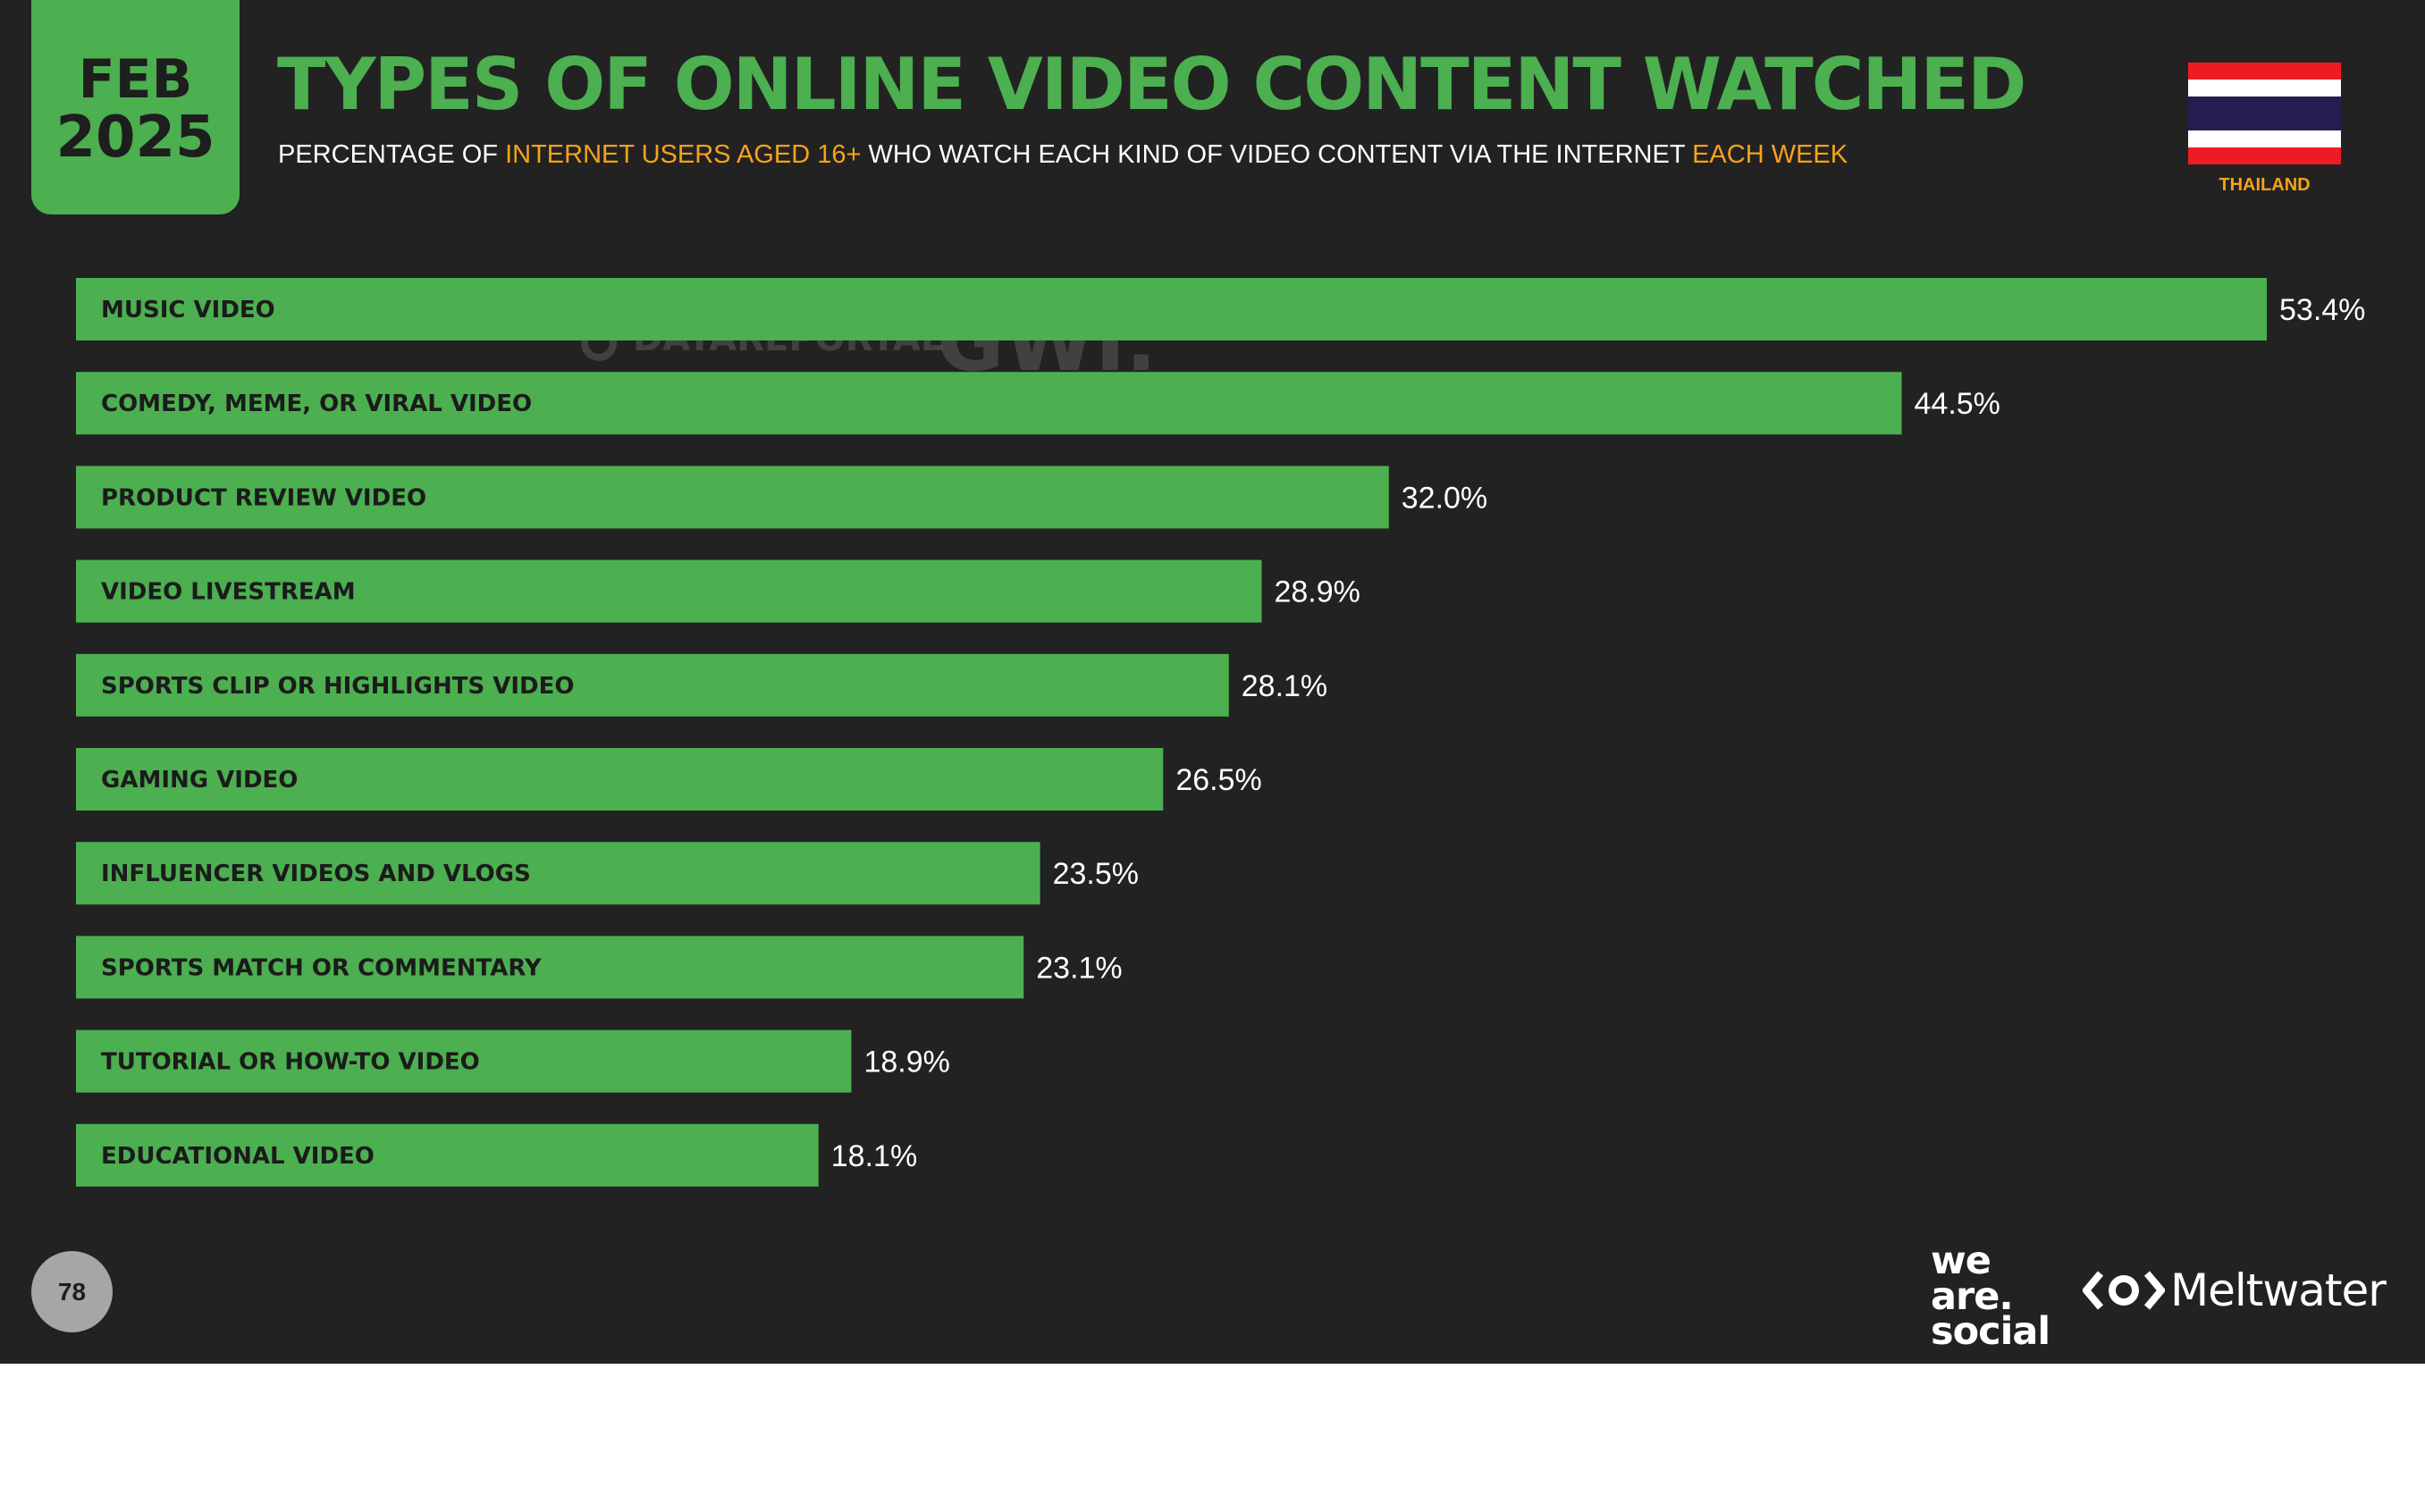 The image size is (2425, 1512). I want to click on bar-category-label: PRODUCT REVIEW VIDEO, so click(263, 497).